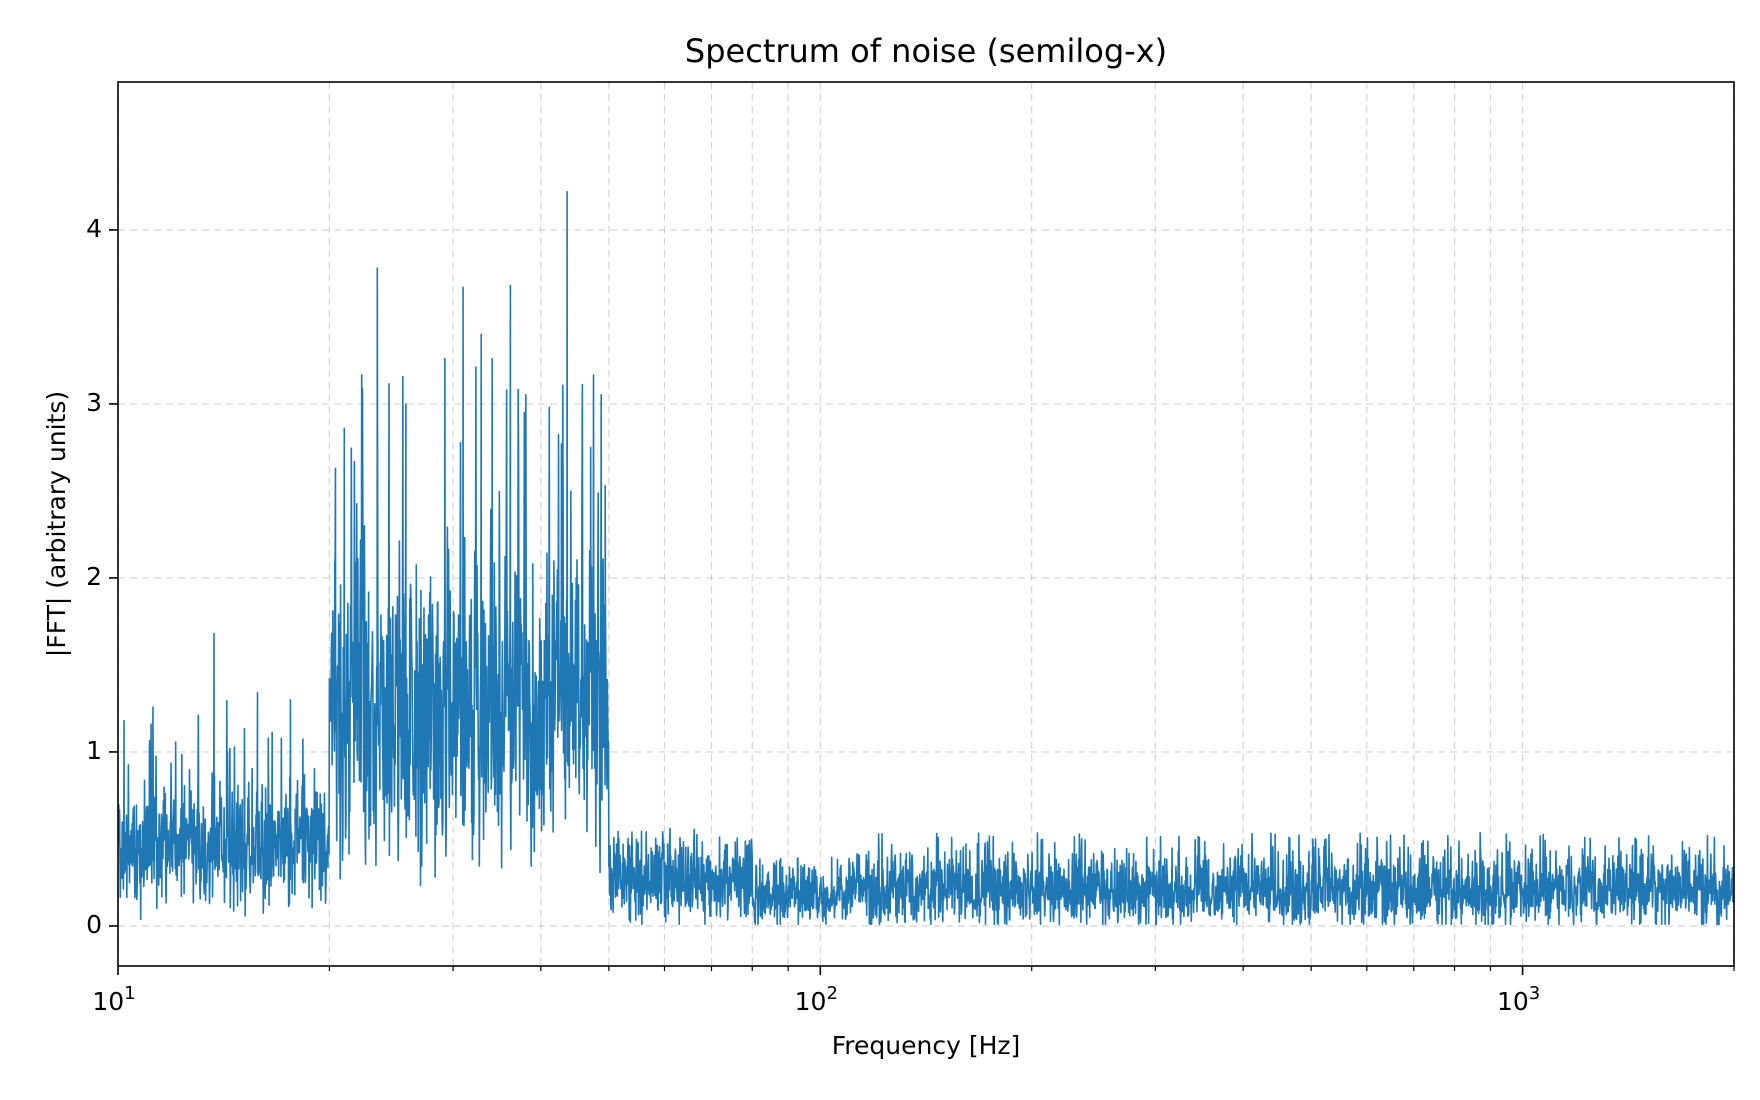 Image resolution: width=1760 pixels, height=1100 pixels. I want to click on x-tick-label: 10², so click(816, 999).